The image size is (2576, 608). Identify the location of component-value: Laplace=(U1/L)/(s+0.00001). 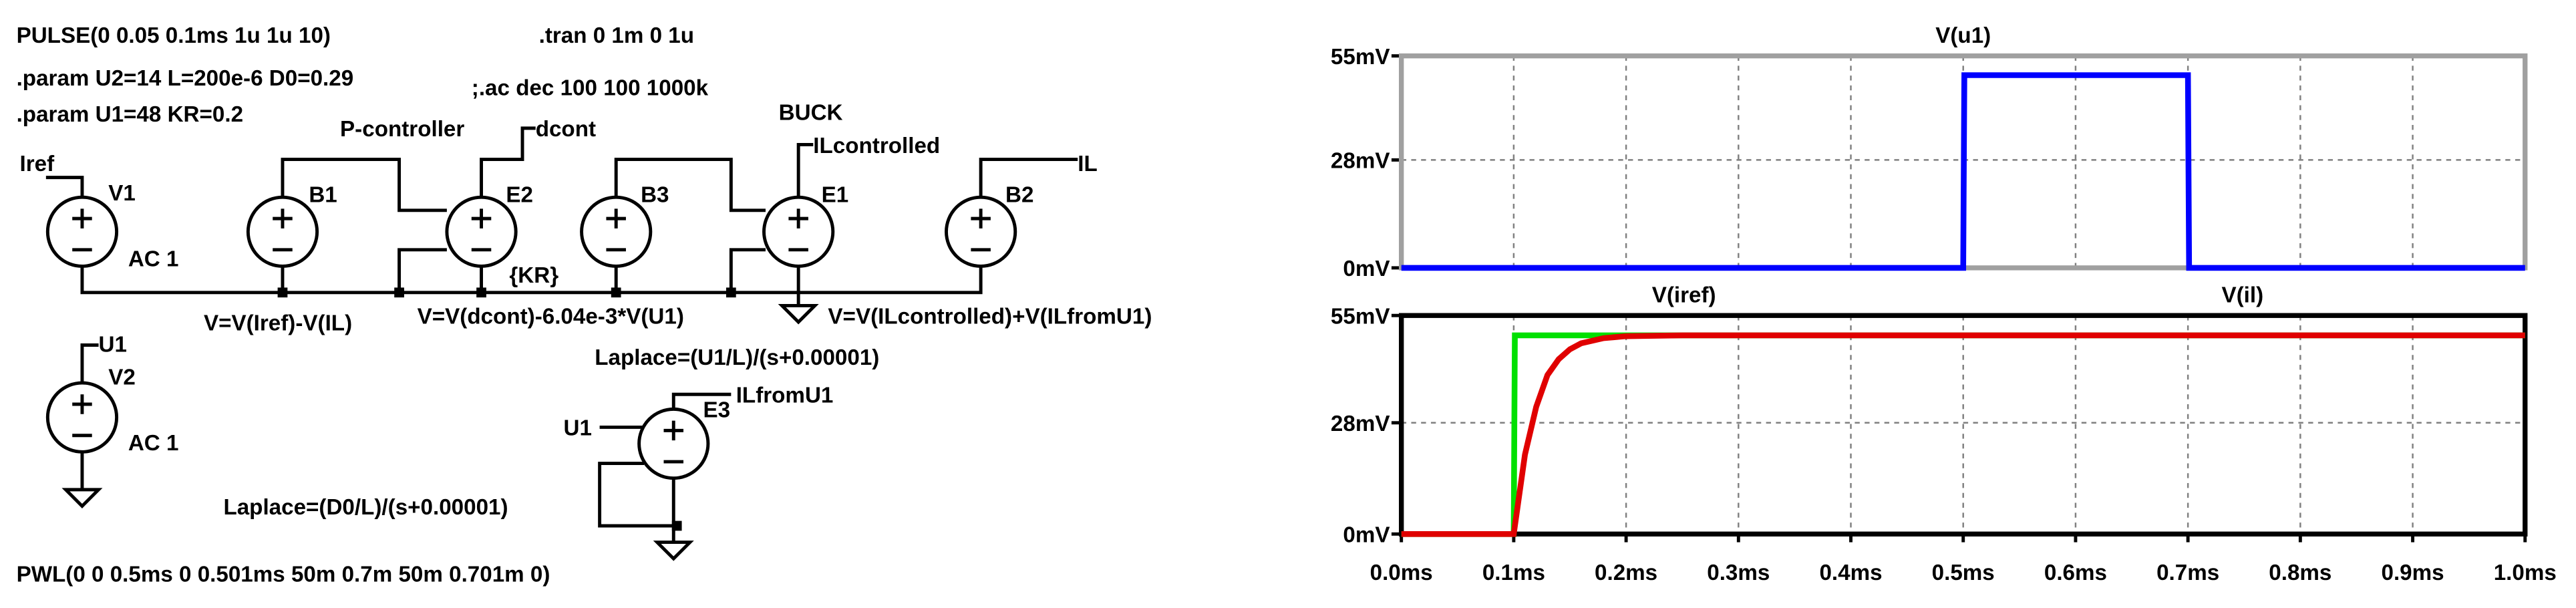
(737, 357).